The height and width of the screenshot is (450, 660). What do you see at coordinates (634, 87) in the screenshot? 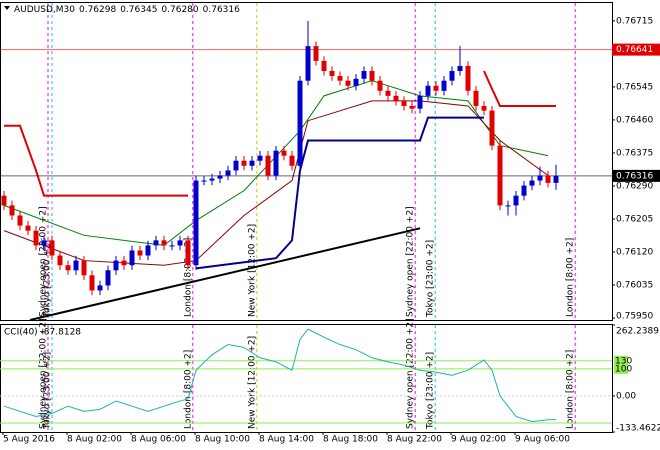
I see `y-tick-label: 0.76545` at bounding box center [634, 87].